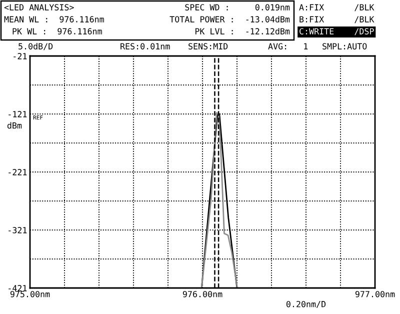  Describe the element at coordinates (202, 294) in the screenshot. I see `x-tick-label: 976.00nm` at that location.